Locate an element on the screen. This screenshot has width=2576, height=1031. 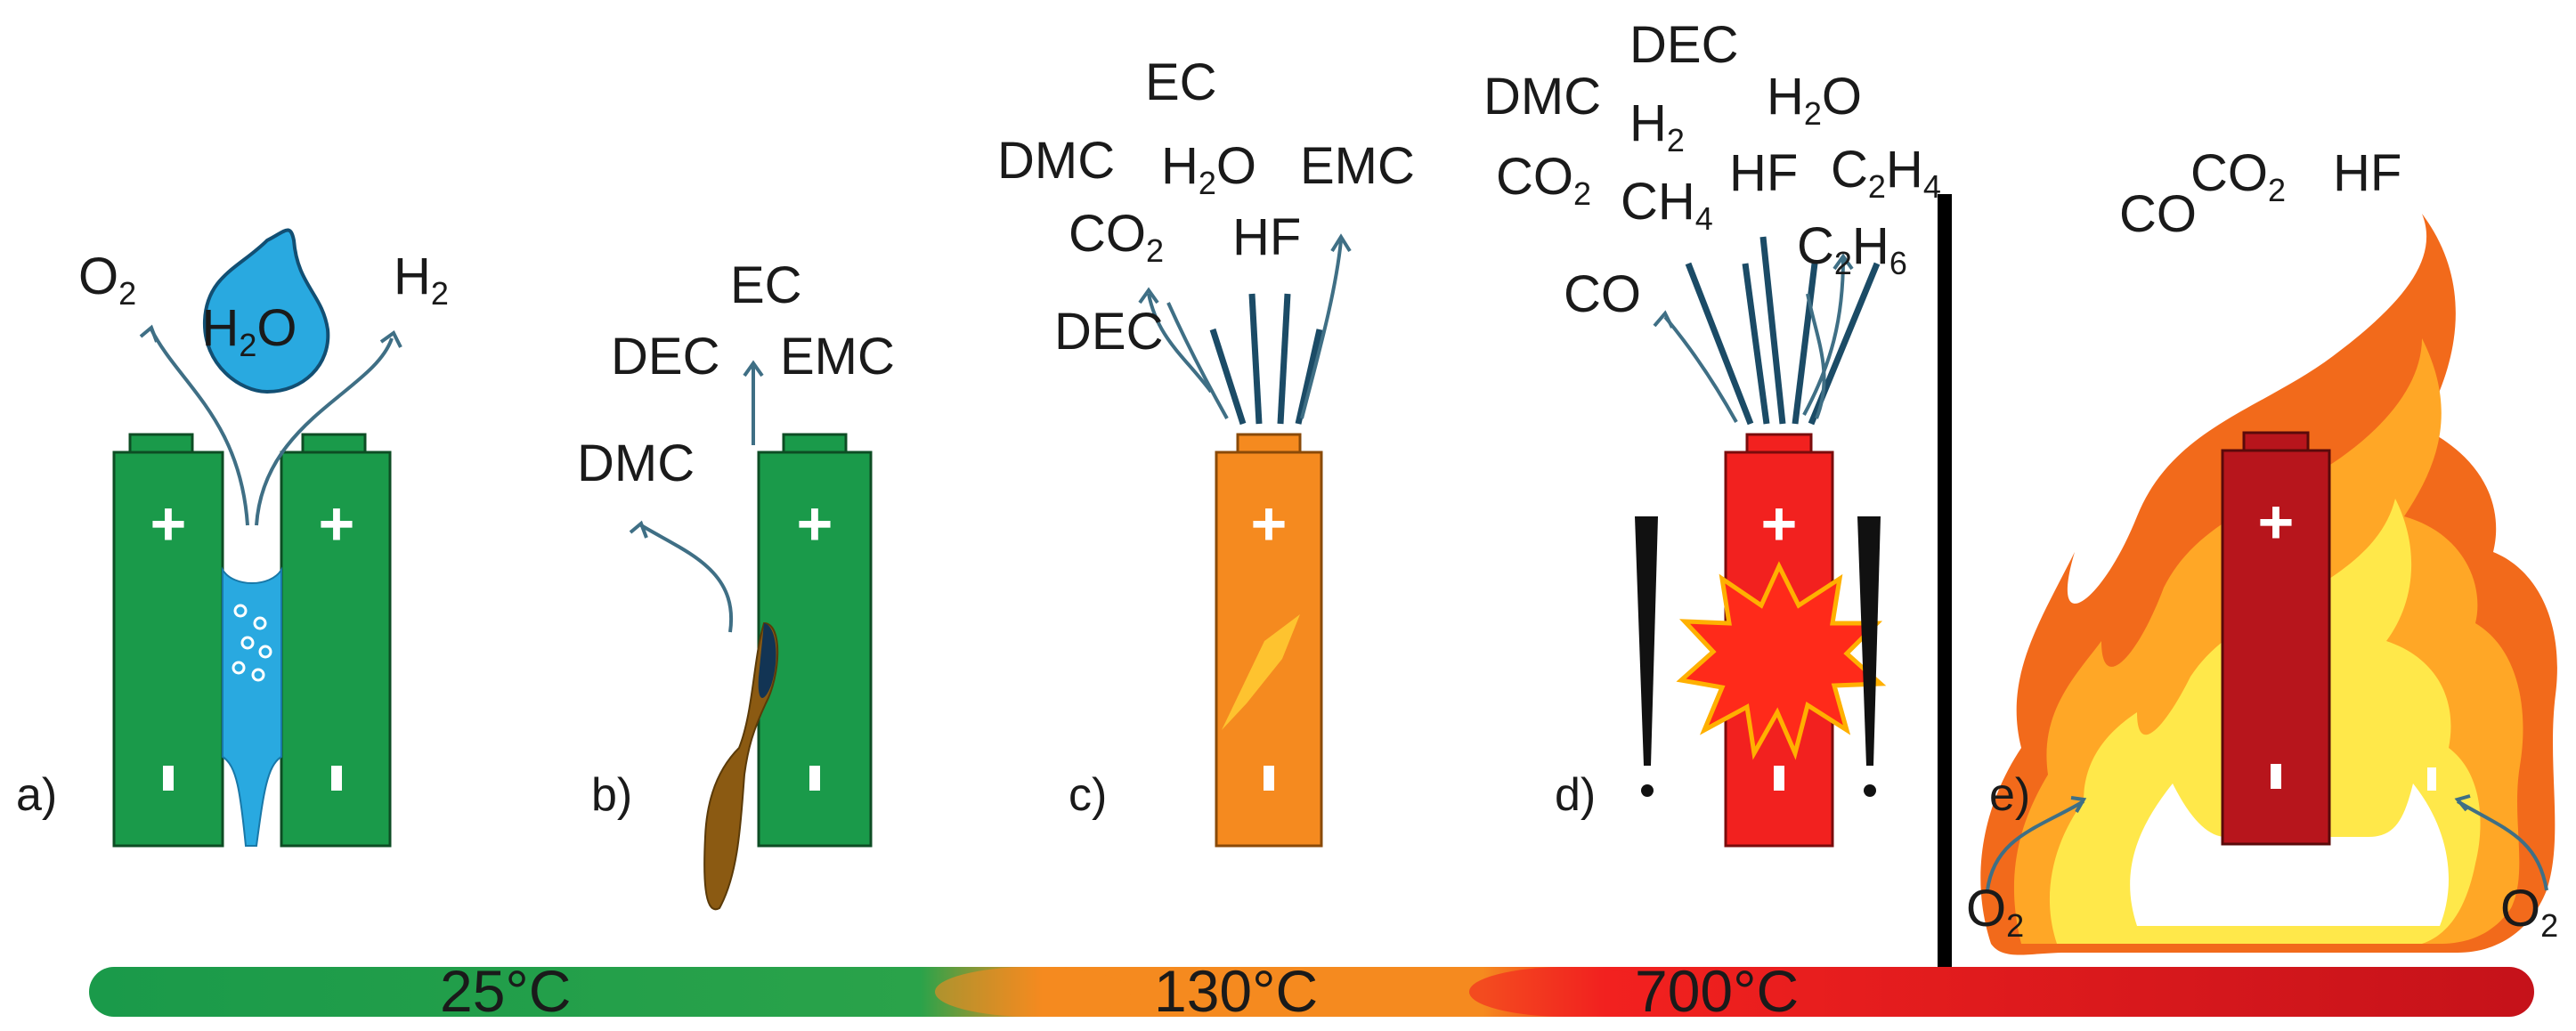
vent-jets-c is located at coordinates (1266, 359).